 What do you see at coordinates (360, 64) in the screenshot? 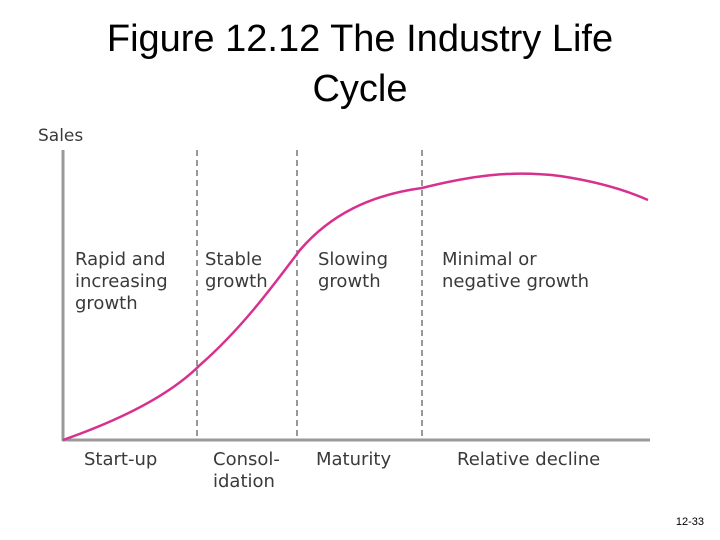
I see `title: Figure 12.12 The Industry Life Cycle` at bounding box center [360, 64].